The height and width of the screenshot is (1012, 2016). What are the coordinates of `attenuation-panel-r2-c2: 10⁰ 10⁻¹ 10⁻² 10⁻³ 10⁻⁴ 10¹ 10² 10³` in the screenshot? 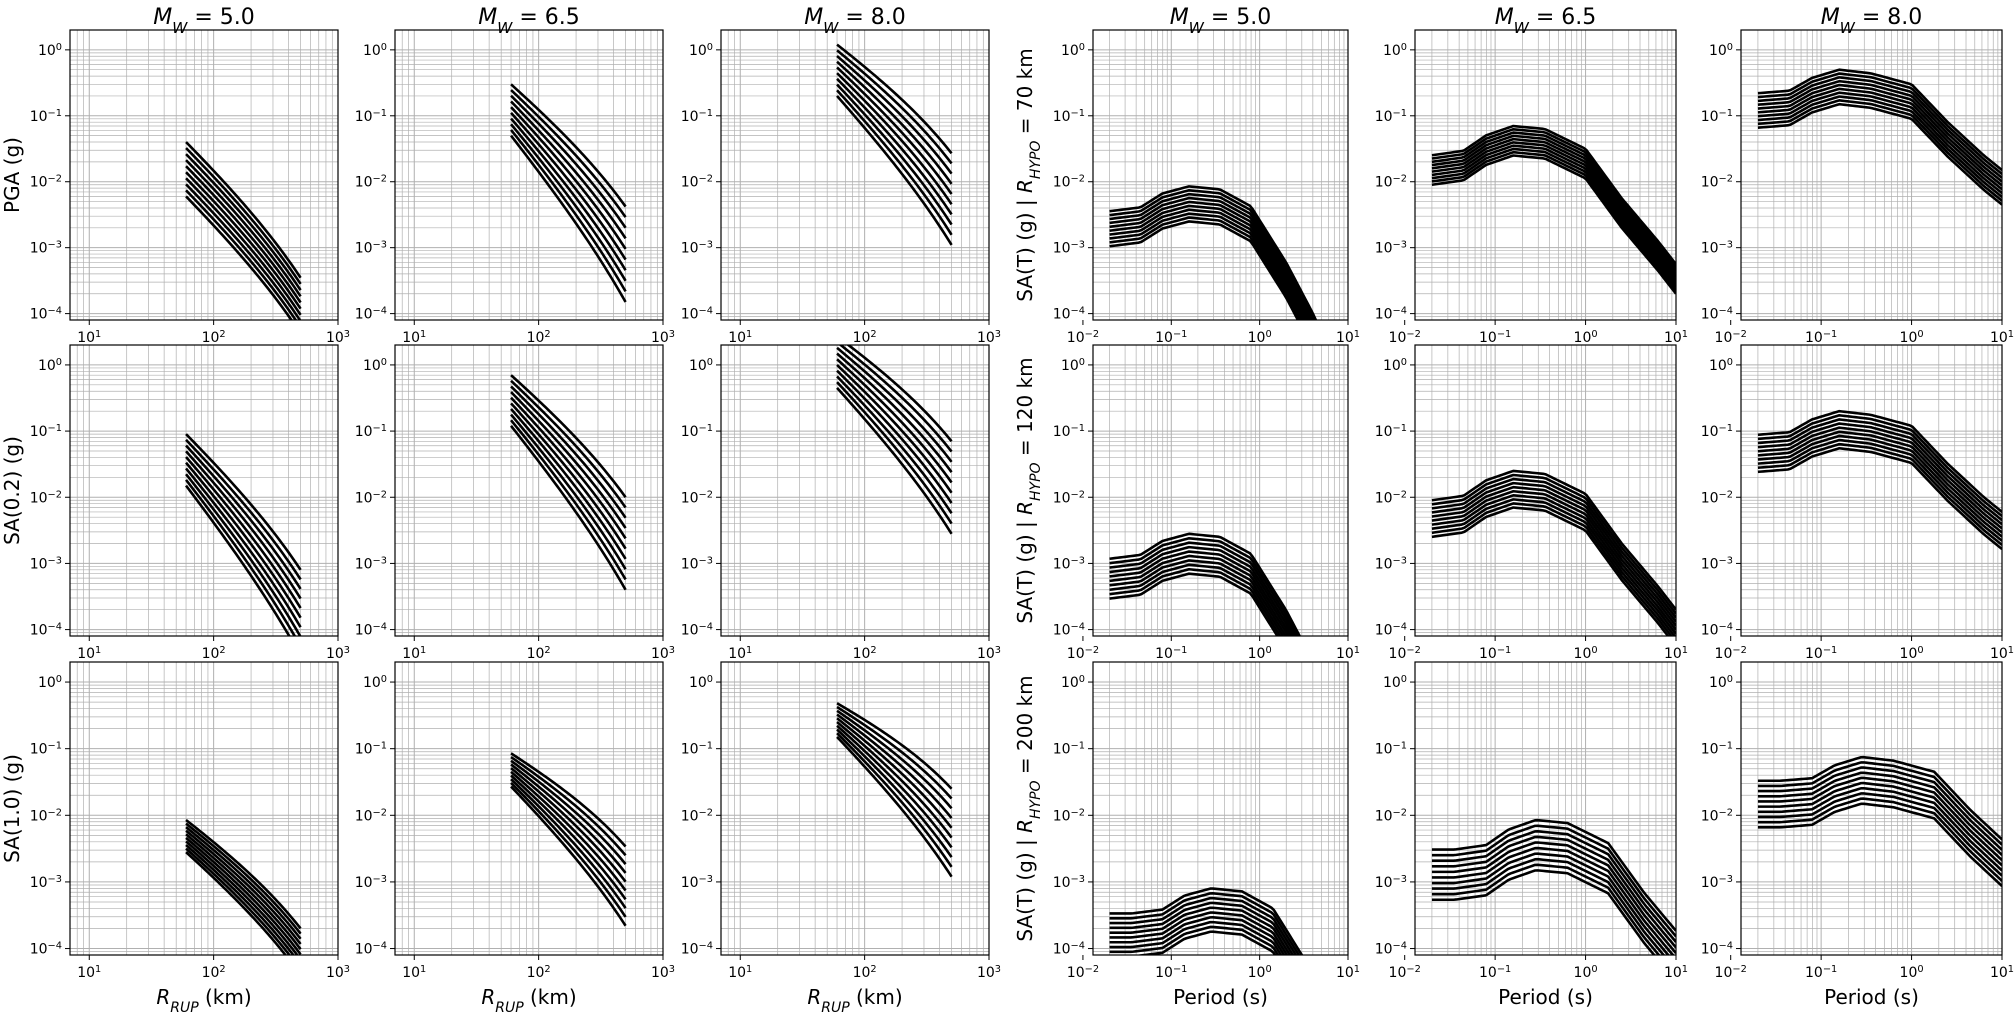 It's located at (515, 503).